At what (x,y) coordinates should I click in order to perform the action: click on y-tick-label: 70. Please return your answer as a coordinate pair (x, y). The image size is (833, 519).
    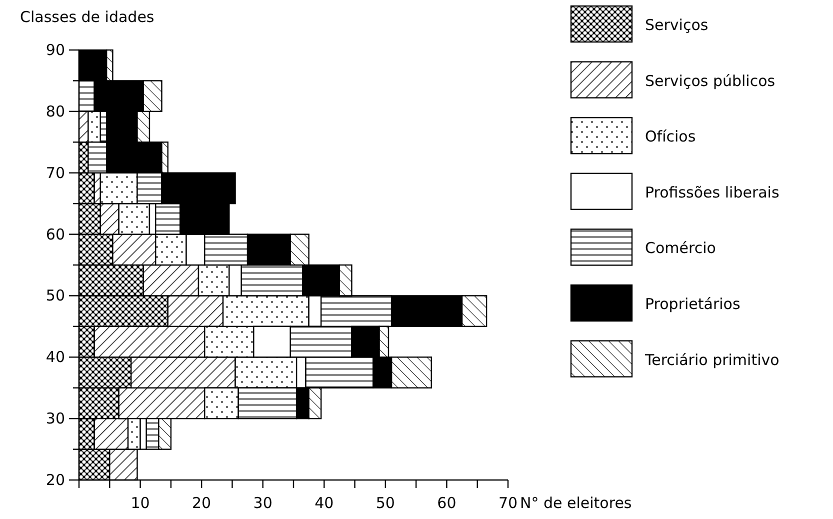
    Looking at the image, I should click on (55, 173).